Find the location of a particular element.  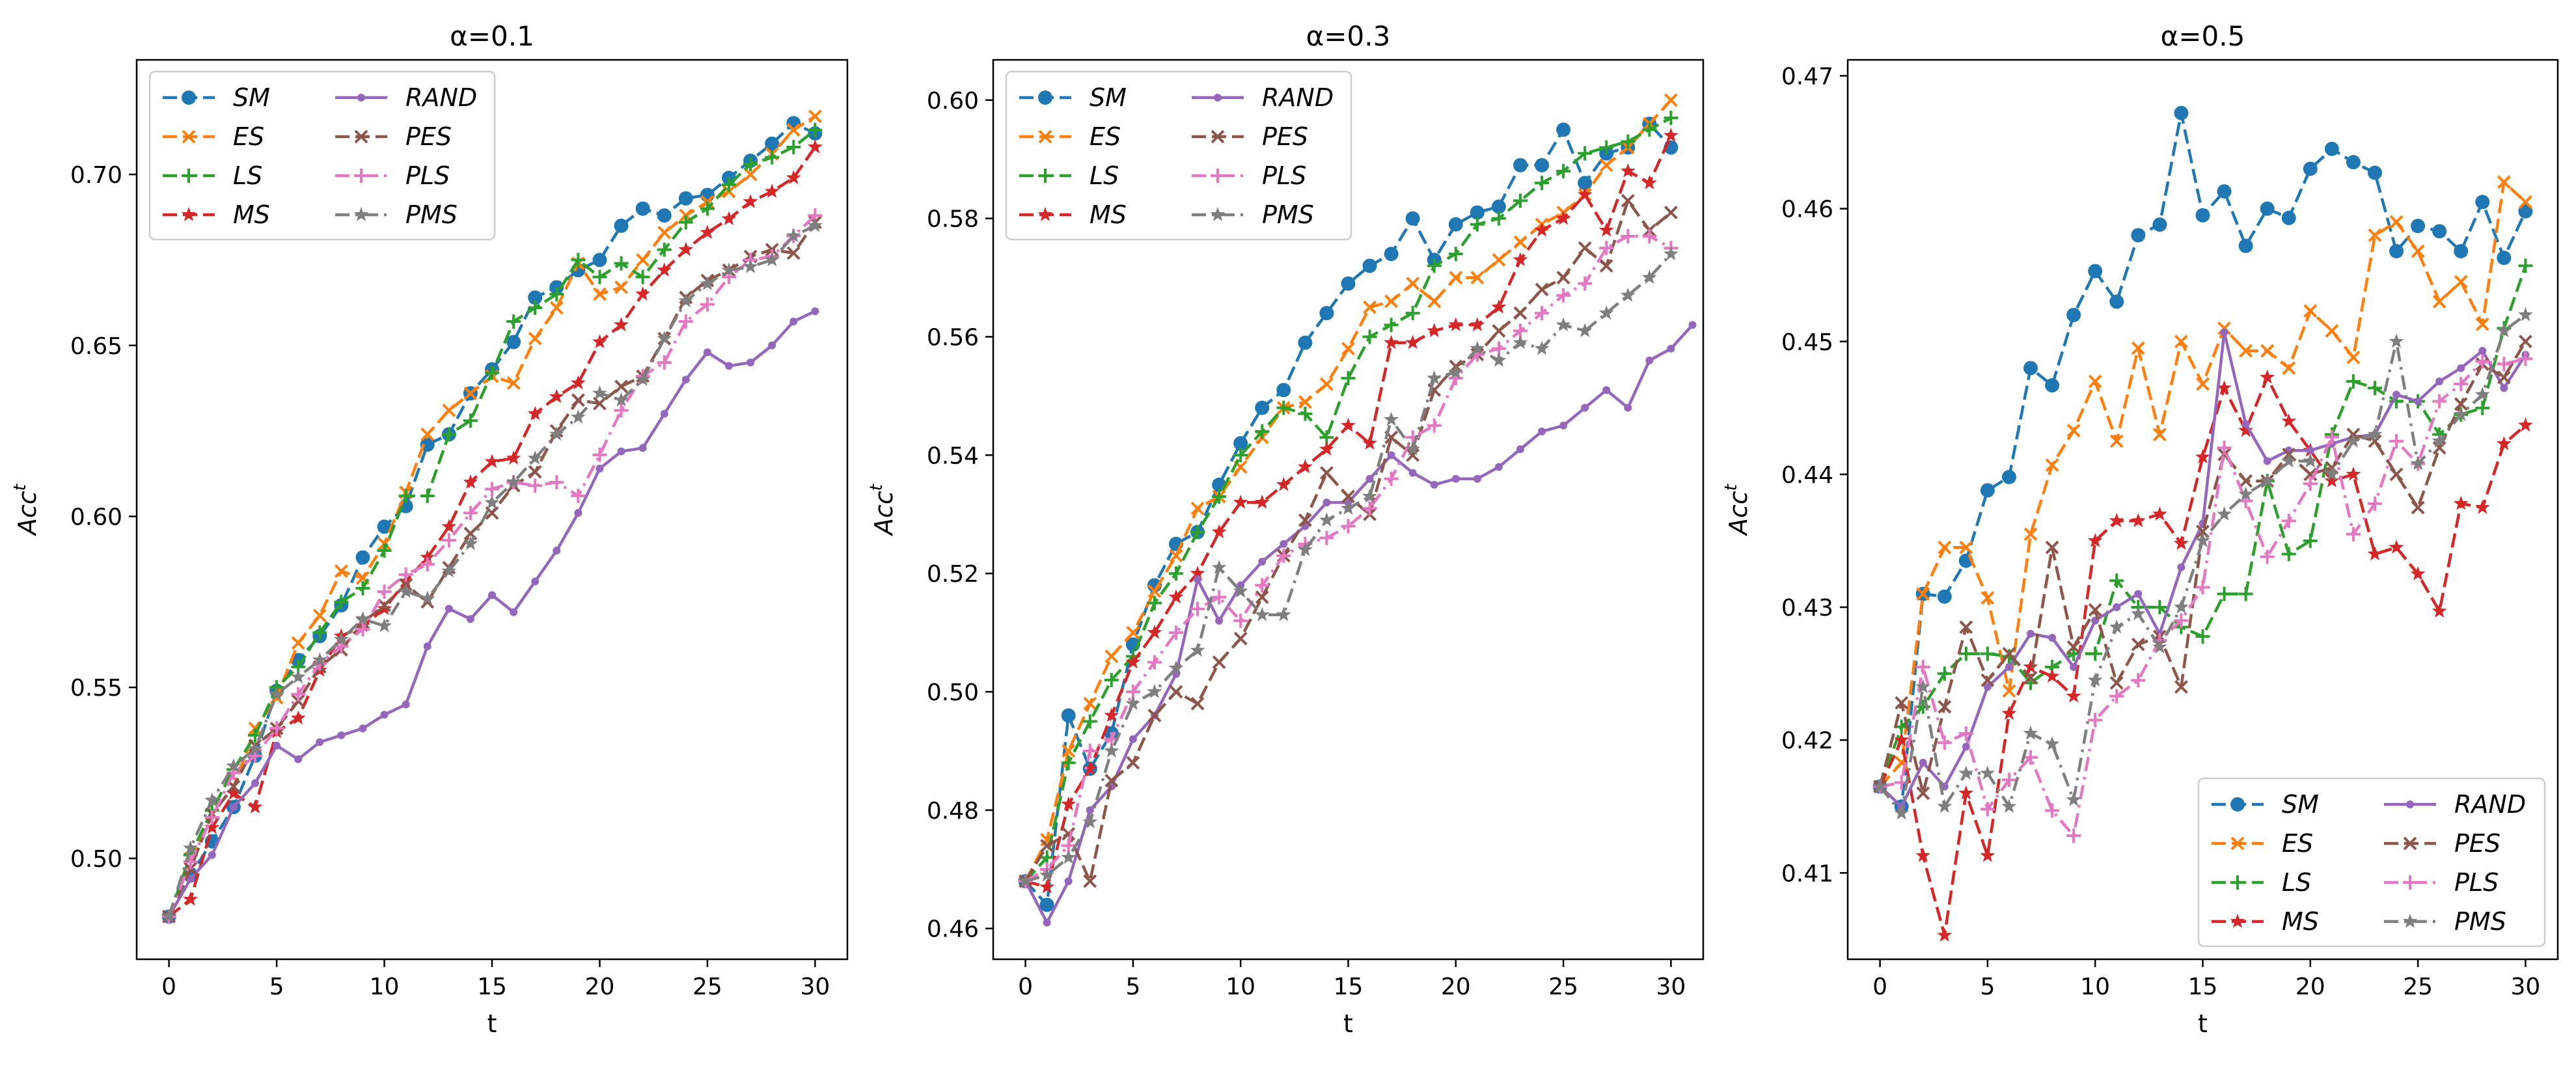

legend-marker-pes is located at coordinates (361, 137).